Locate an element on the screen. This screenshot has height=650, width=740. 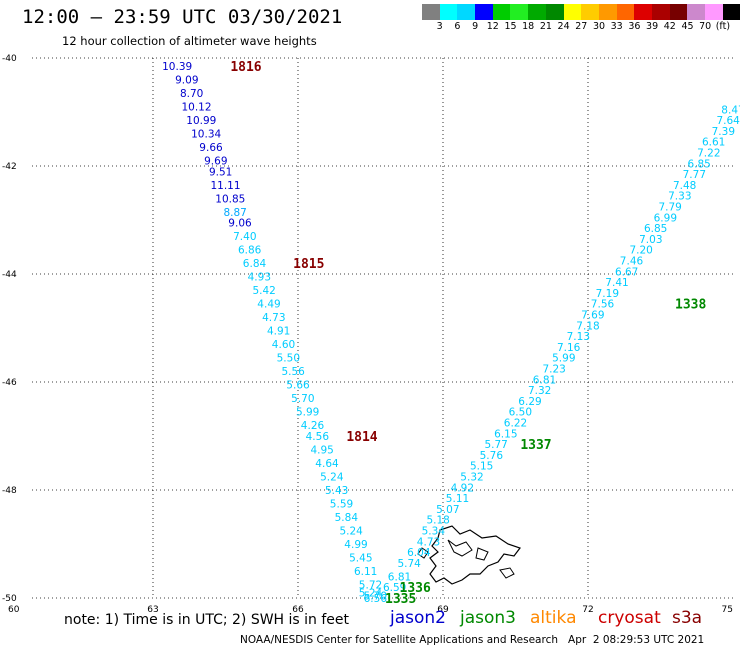
swh-value-jason3: 7.16 is located at coordinates (569, 348).